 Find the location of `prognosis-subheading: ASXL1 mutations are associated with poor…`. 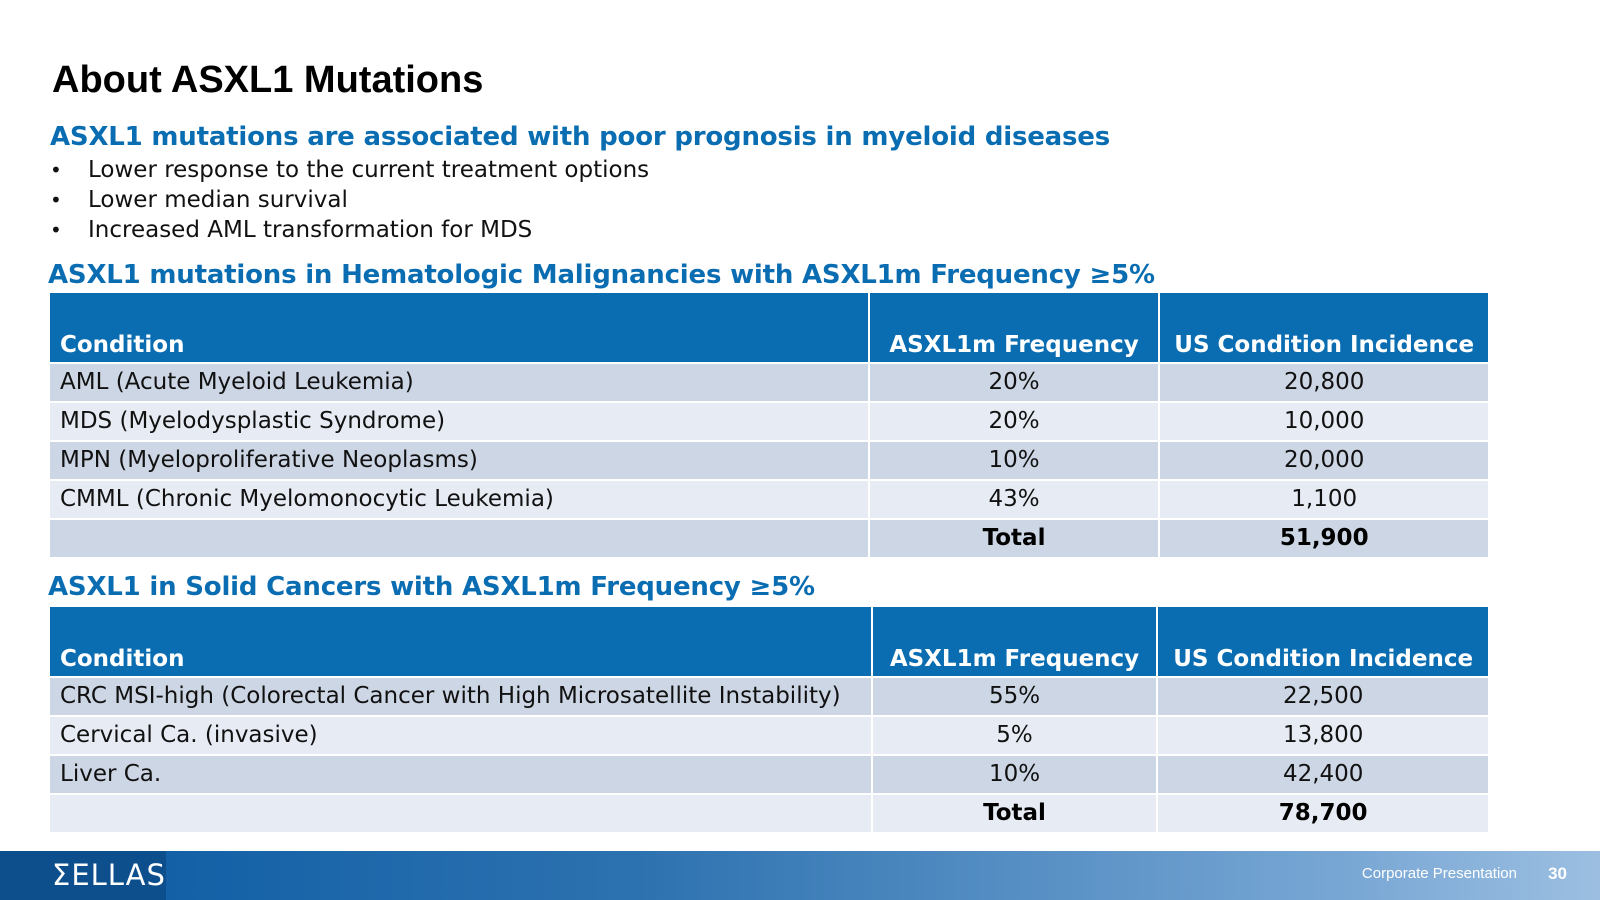

prognosis-subheading: ASXL1 mutations are associated with poor… is located at coordinates (580, 137).